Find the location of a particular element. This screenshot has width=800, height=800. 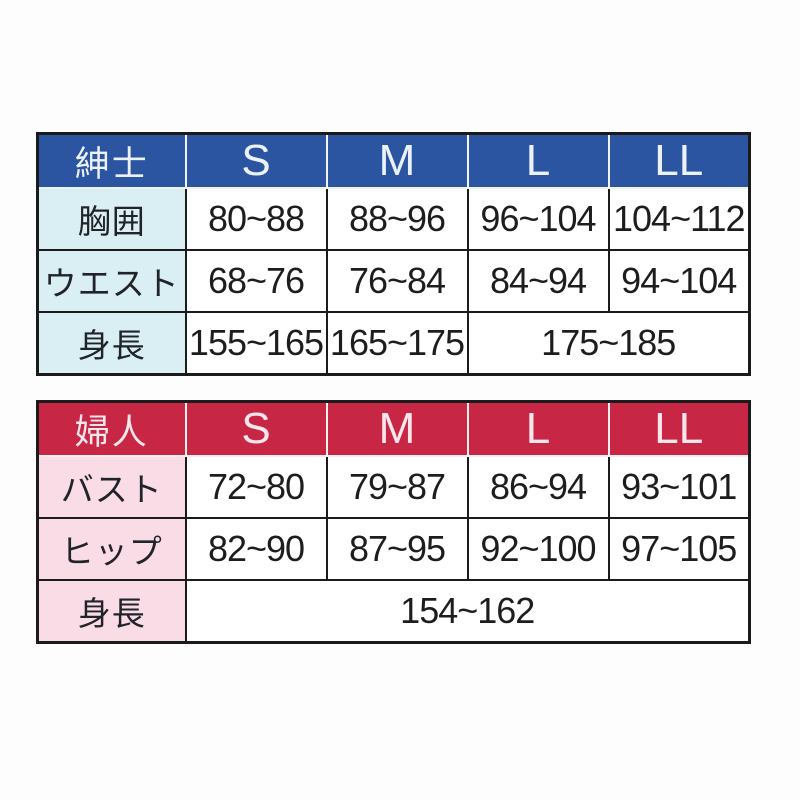

value-cell: 76~84 is located at coordinates (397, 281).